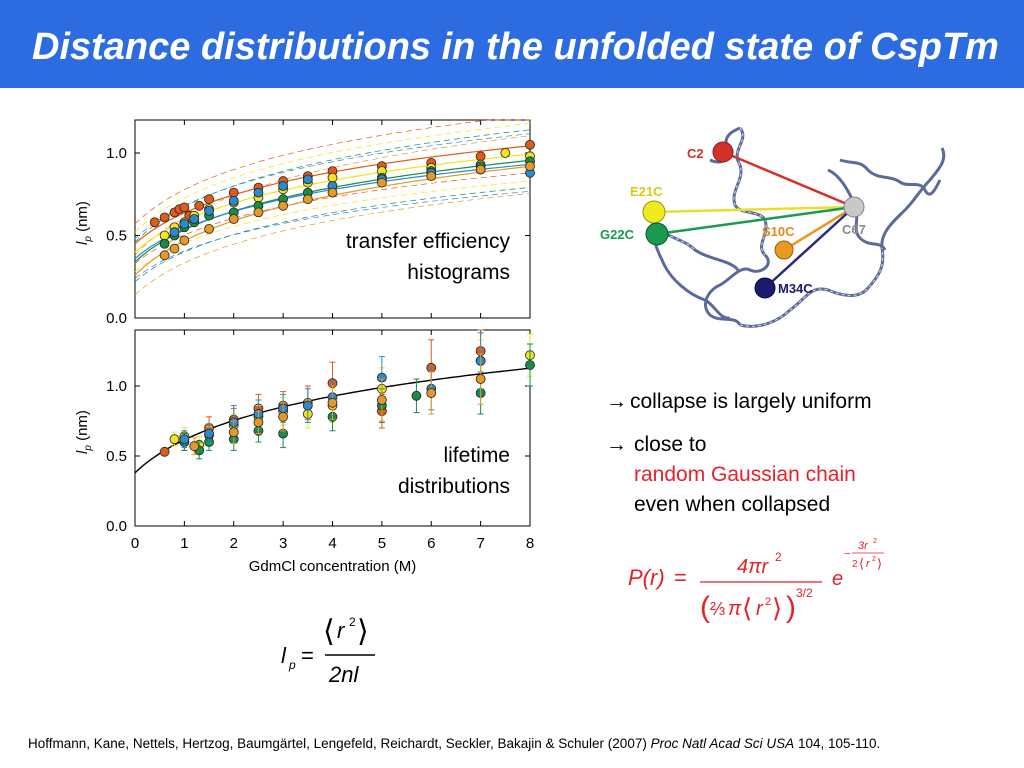  Describe the element at coordinates (839, 743) in the screenshot. I see `citation-volume: 104, 105-110.` at that location.